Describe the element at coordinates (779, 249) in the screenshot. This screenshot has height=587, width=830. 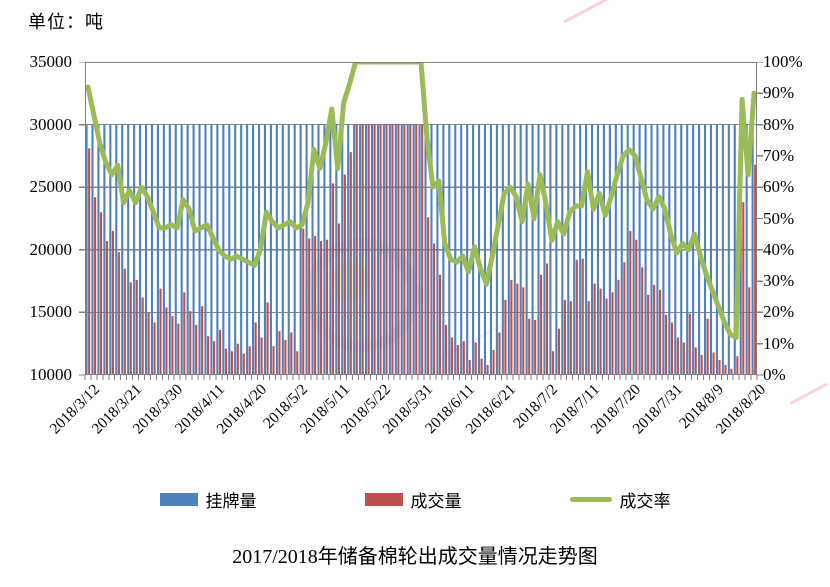
I see `y2-axis-label: 40%` at that location.